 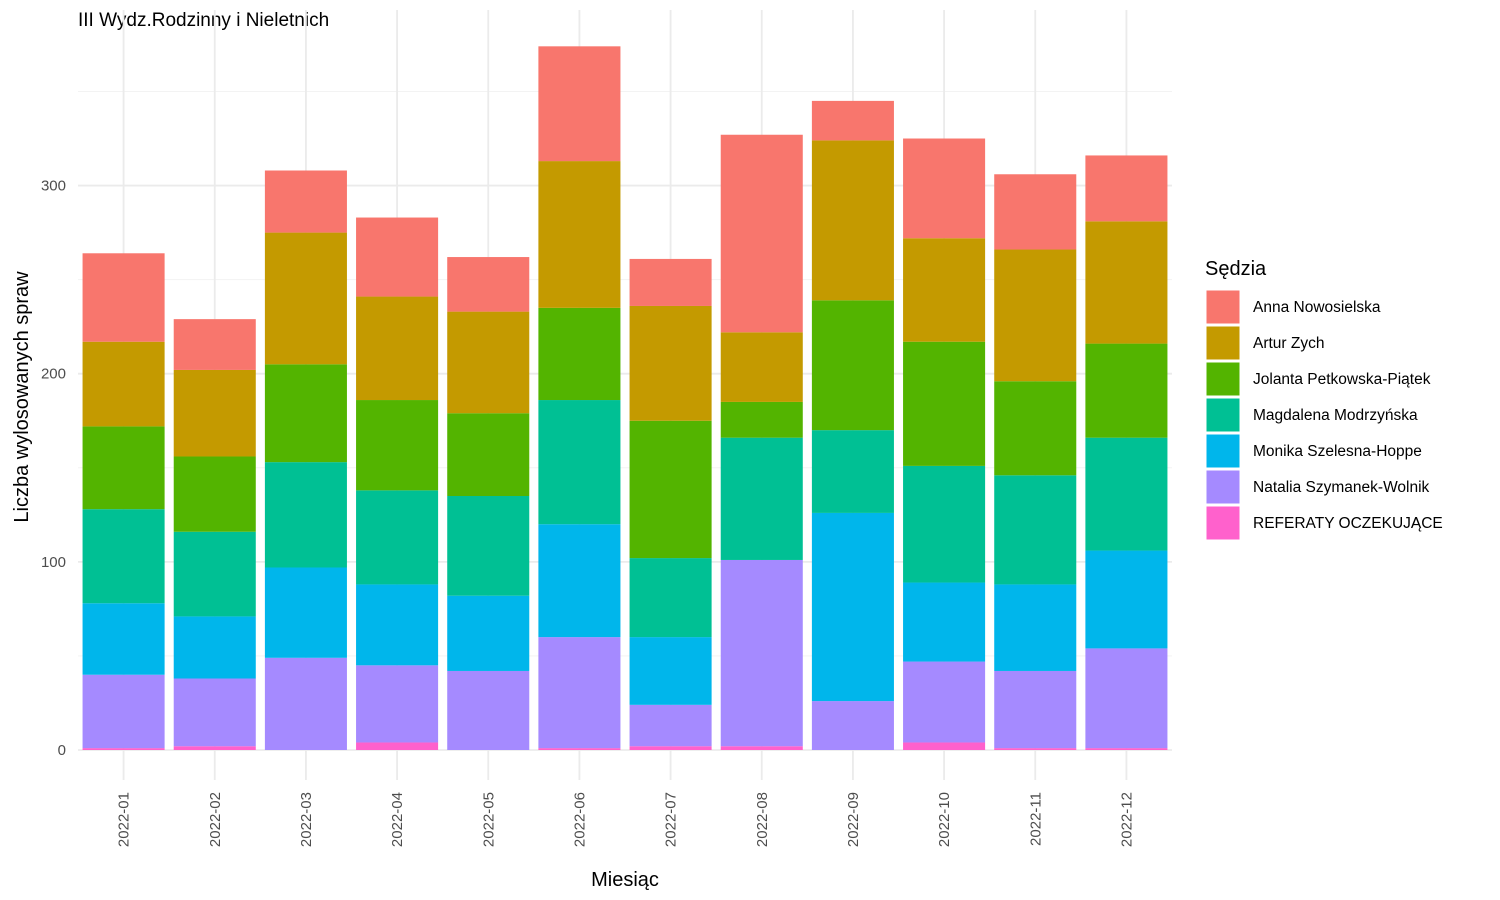 What do you see at coordinates (579, 819) in the screenshot?
I see `x-tick-label: 2022-06` at bounding box center [579, 819].